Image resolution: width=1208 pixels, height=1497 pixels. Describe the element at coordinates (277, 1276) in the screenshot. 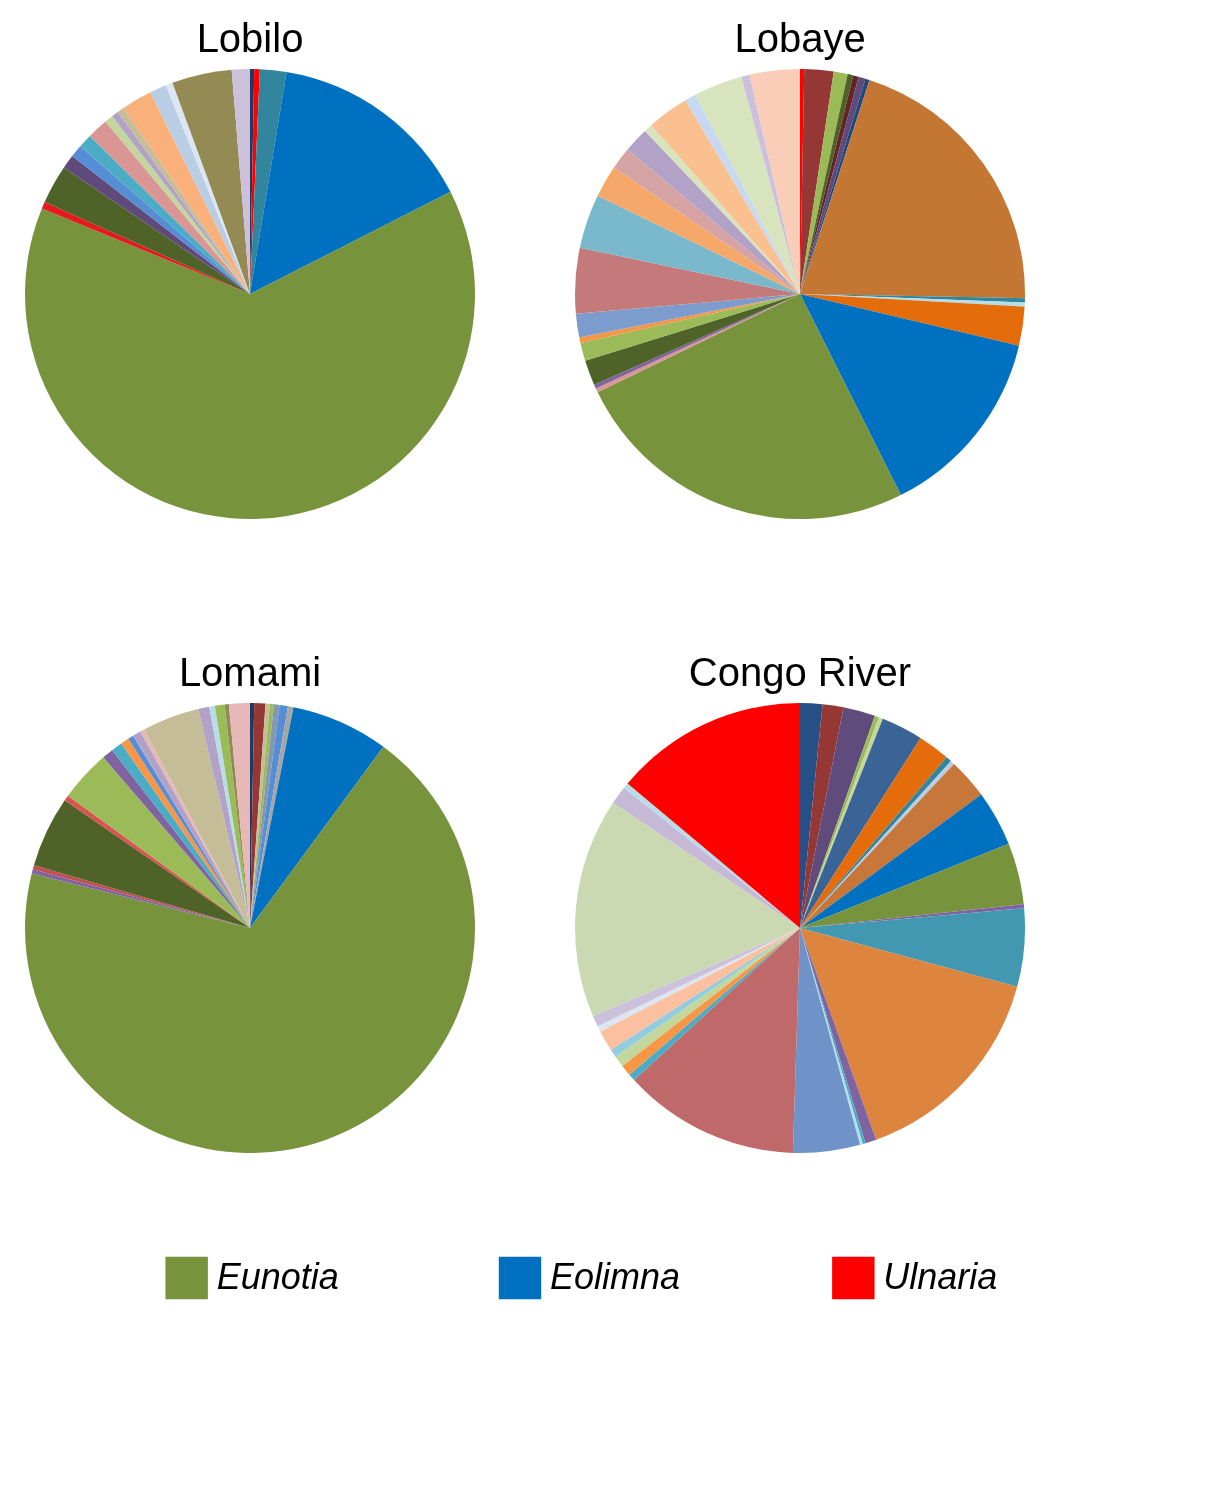

I see `legend-label: Eunotia` at that location.